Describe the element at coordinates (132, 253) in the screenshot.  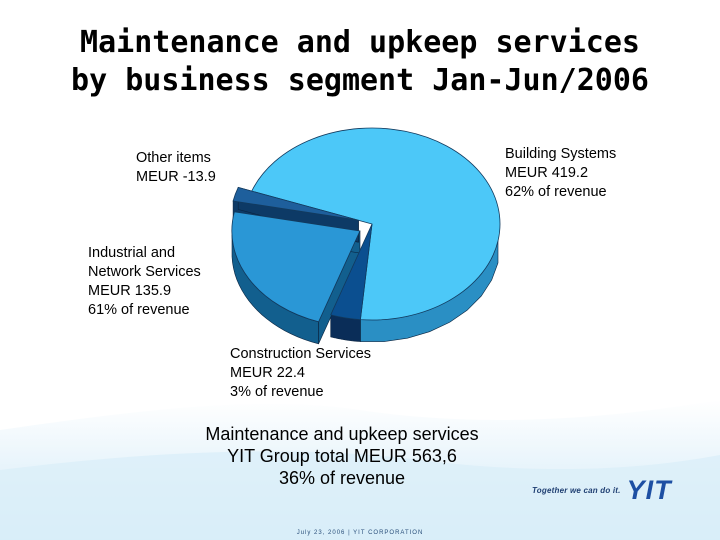
I see `label-industrial-name-1: Industrial and` at that location.